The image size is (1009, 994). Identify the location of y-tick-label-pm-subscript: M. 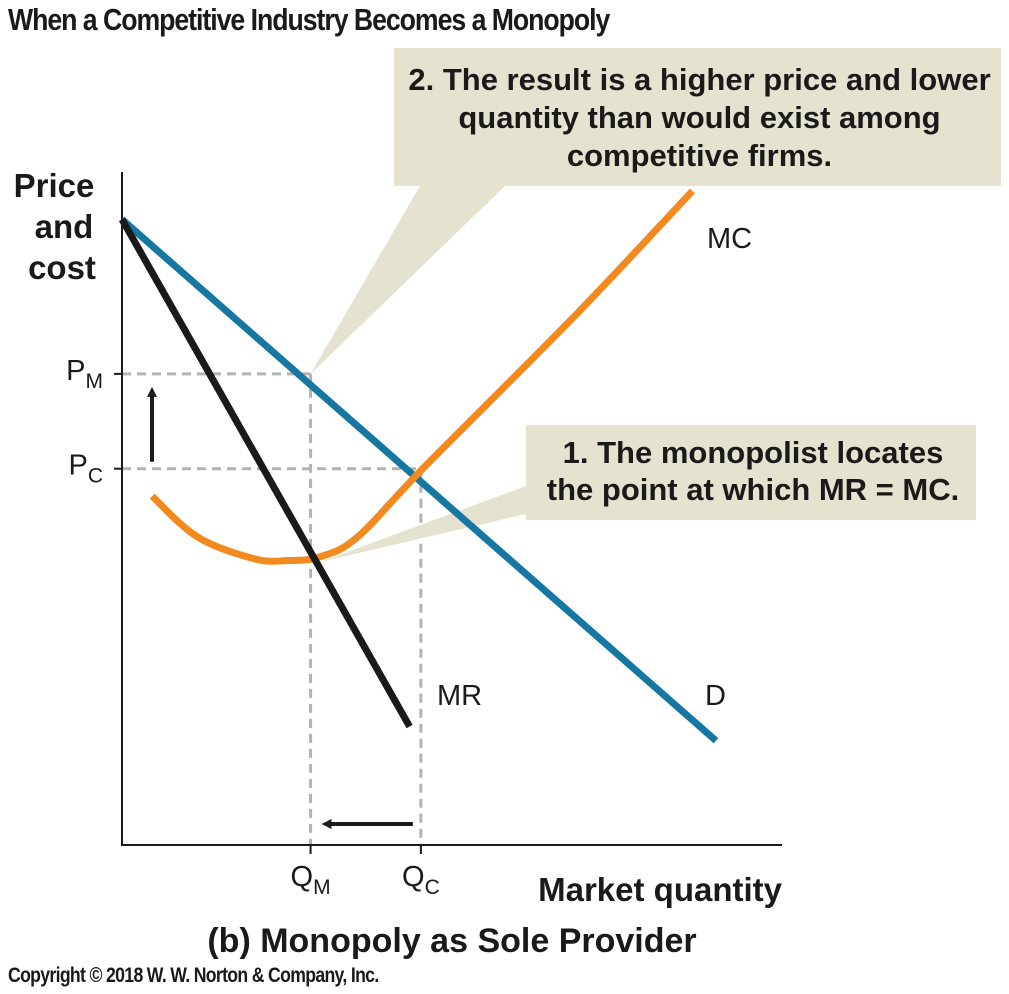
(95, 381).